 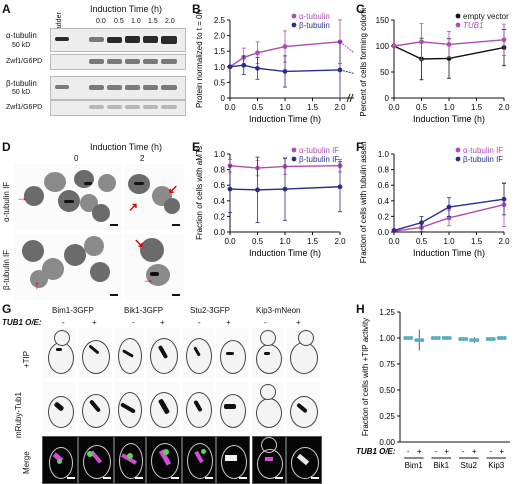 I want to click on time-label: 1.0, so click(x=136, y=21).